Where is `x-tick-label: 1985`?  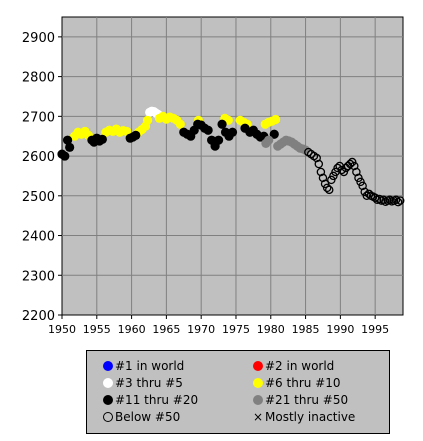 x-tick-label: 1985 is located at coordinates (306, 329).